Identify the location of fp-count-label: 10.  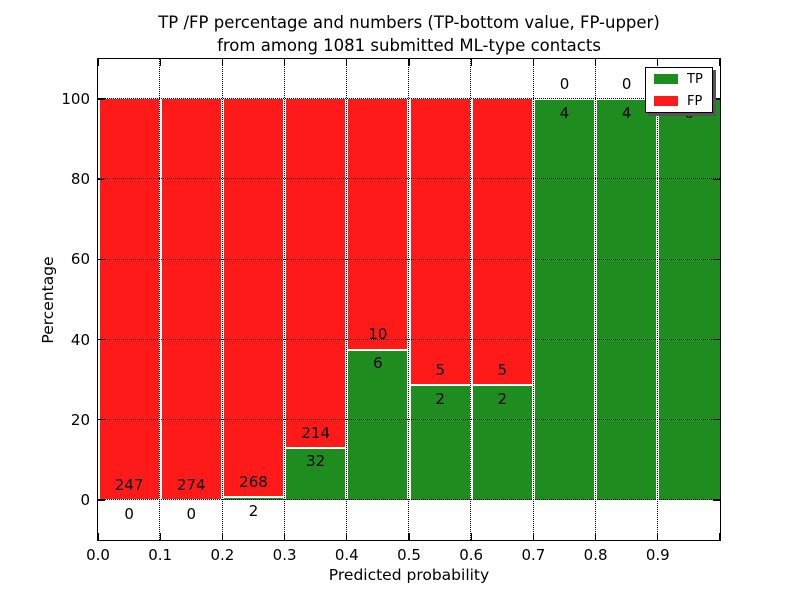
(378, 334).